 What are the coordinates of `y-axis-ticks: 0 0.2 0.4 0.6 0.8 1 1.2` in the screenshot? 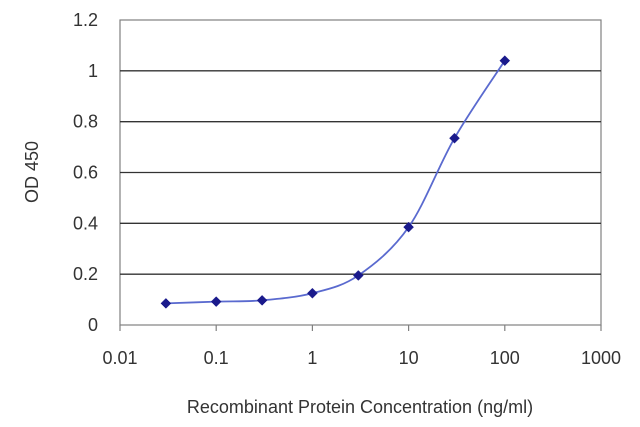 It's located at (85, 172).